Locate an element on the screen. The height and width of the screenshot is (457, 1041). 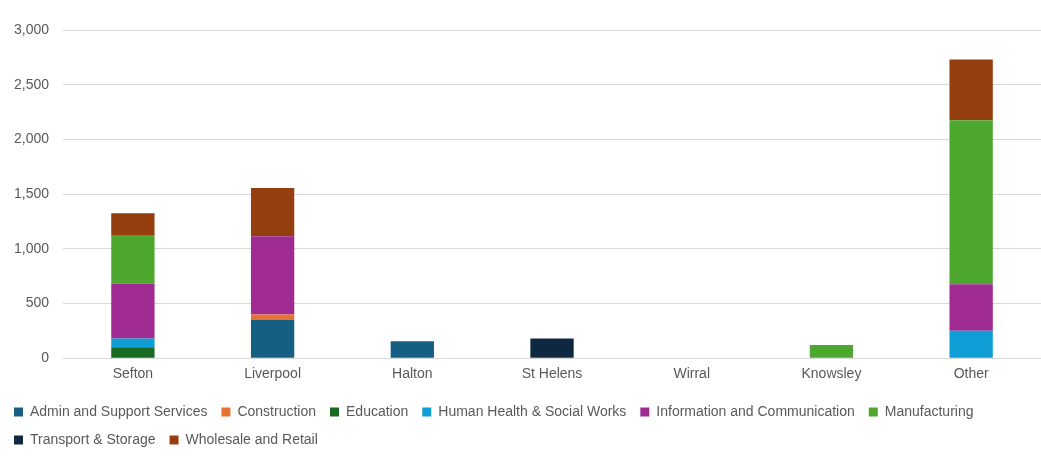
y-tick-label: 2,500 is located at coordinates (31, 83).